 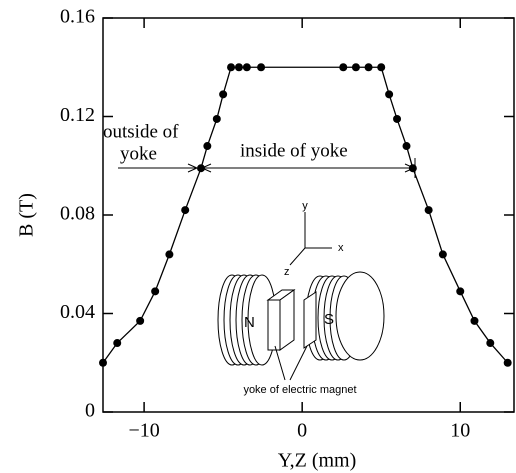 What do you see at coordinates (77, 214) in the screenshot?
I see `y-tick-label: 0.08` at bounding box center [77, 214].